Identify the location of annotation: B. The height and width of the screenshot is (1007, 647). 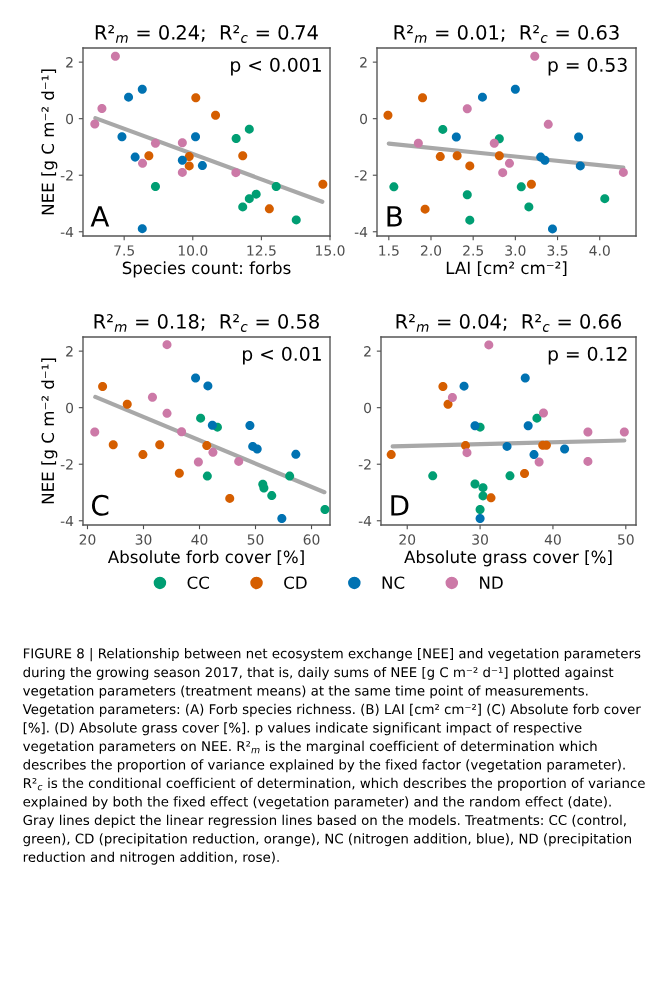
(394, 216).